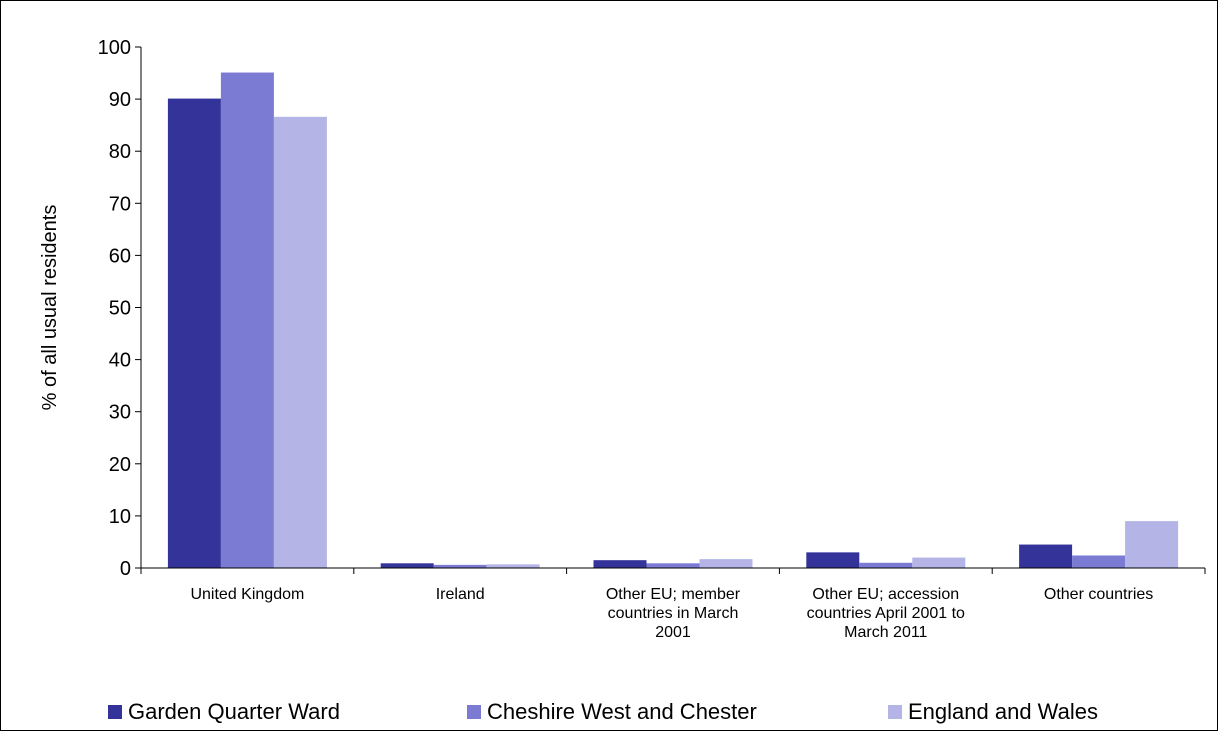 The width and height of the screenshot is (1218, 731). Describe the element at coordinates (50, 308) in the screenshot. I see `y-axis-title: % of all usual residents` at that location.